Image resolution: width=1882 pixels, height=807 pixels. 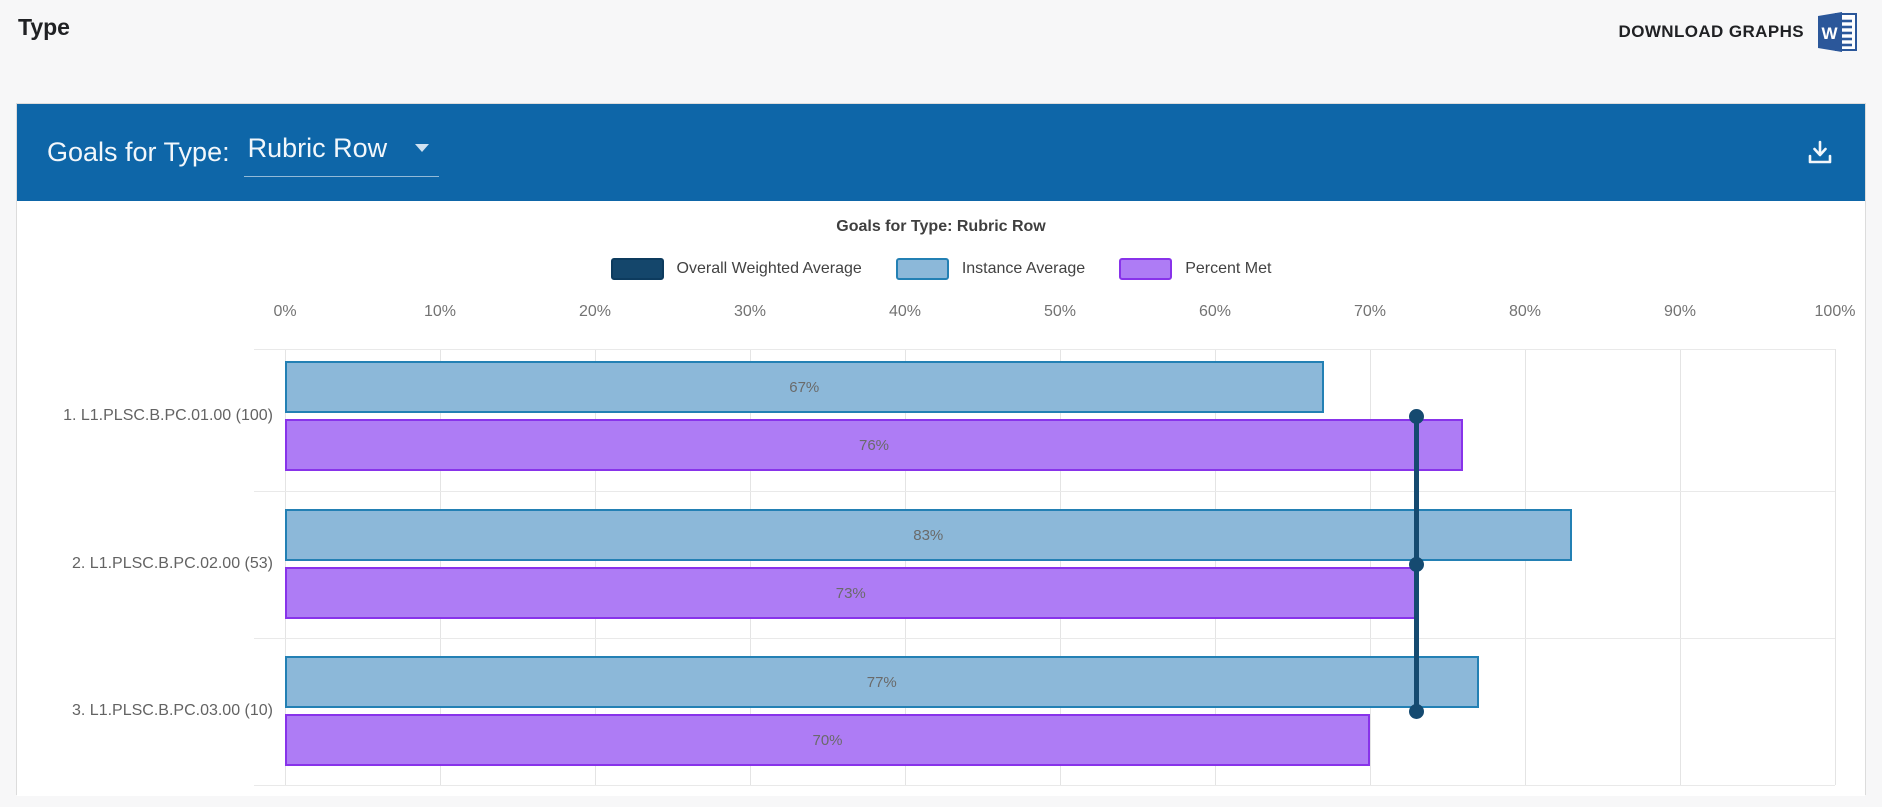 I want to click on x-axis-tick: 90%, so click(x=1680, y=311).